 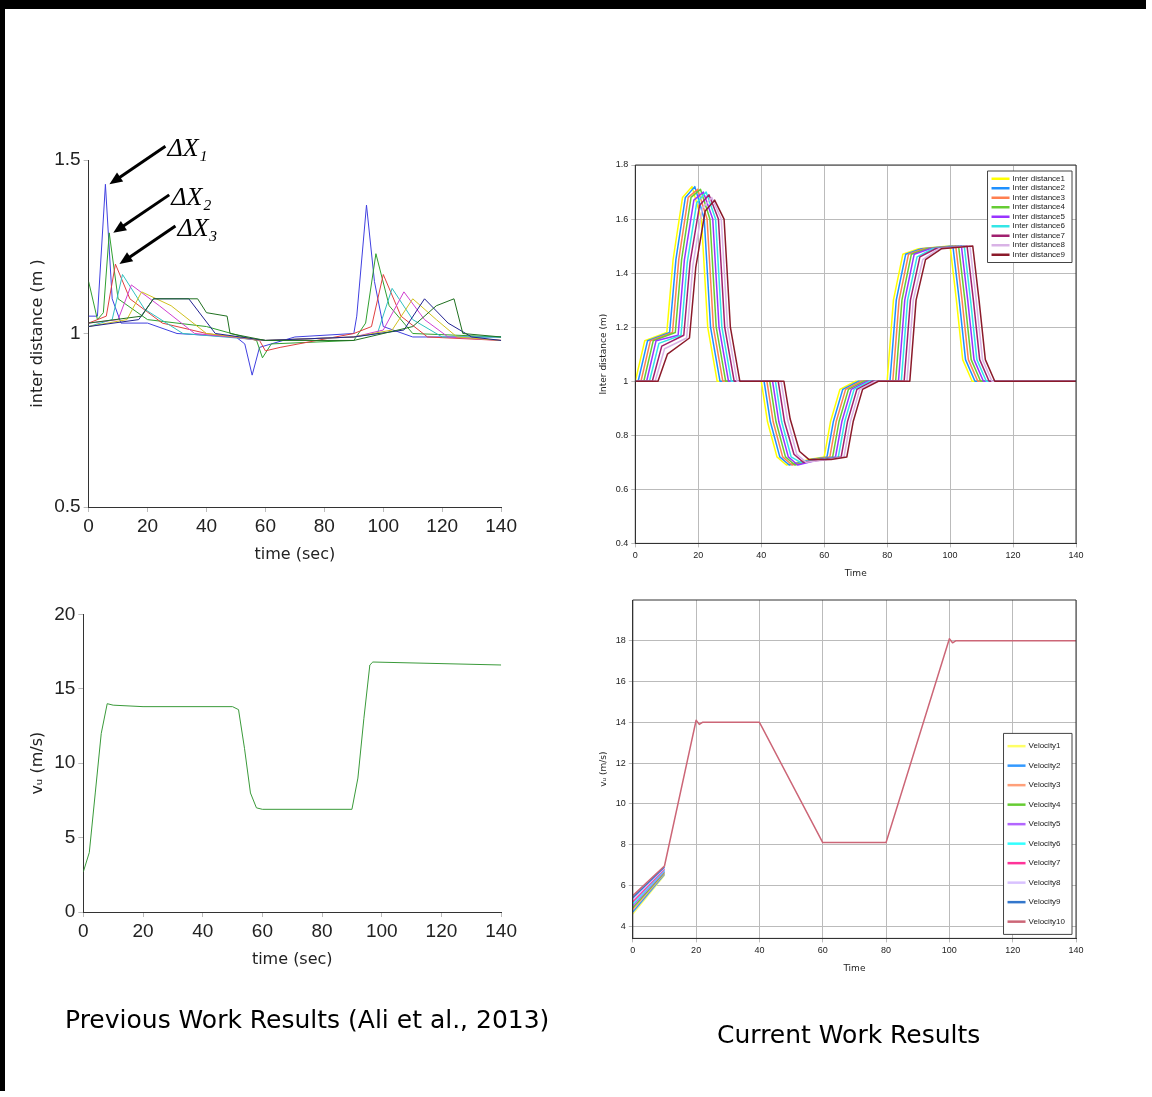 What do you see at coordinates (36, 333) in the screenshot?
I see `y-axis-title: inter distance (m )` at bounding box center [36, 333].